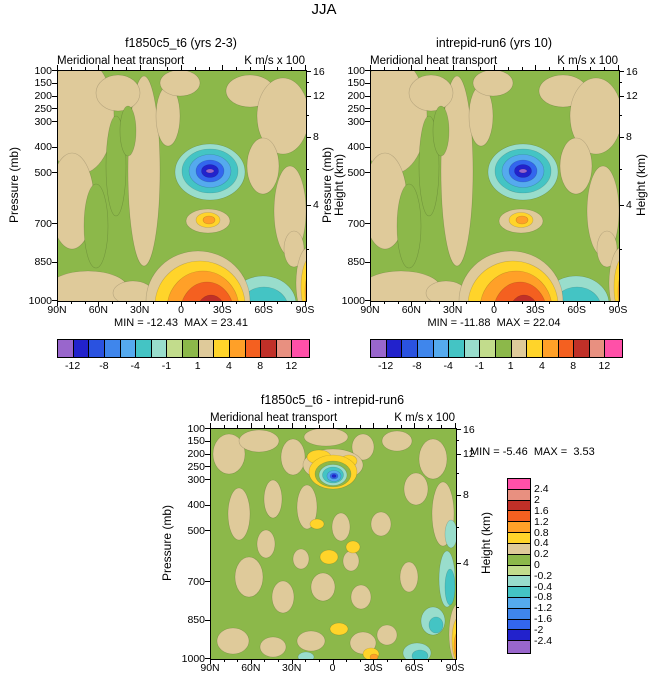 The width and height of the screenshot is (648, 685). Describe the element at coordinates (486, 543) in the screenshot. I see `height-axis-title-diff: Height (km)` at that location.